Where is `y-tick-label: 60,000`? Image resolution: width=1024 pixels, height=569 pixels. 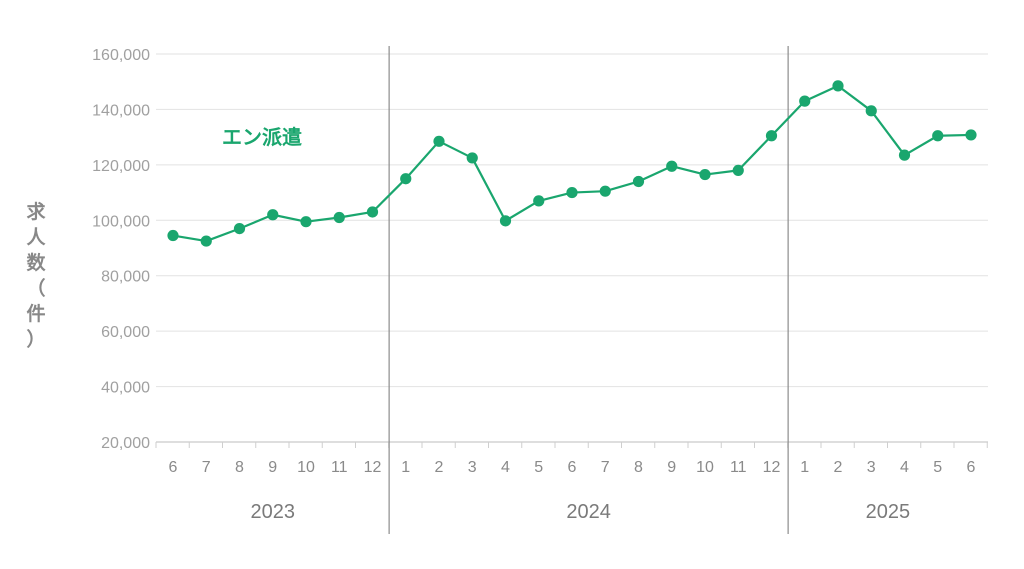
y-tick-label: 60,000 is located at coordinates (125, 332).